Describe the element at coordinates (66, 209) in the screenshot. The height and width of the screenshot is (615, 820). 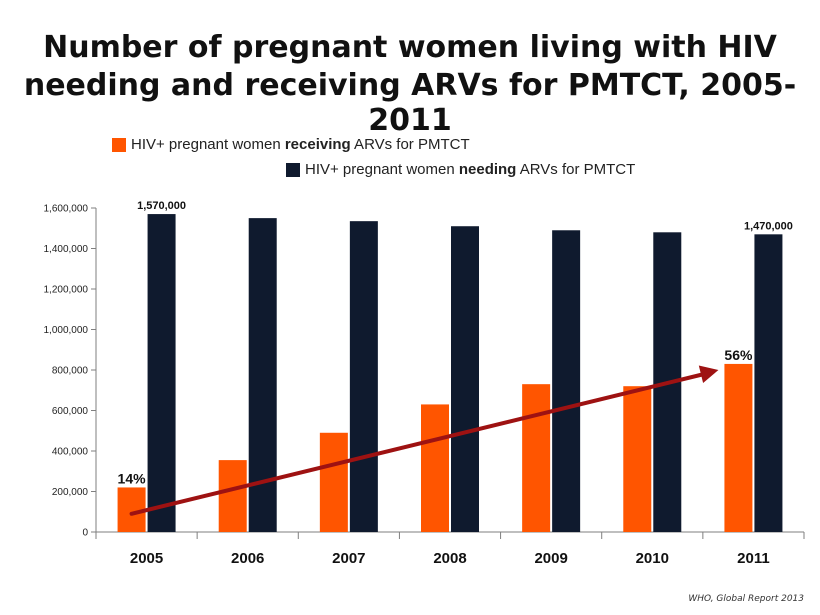
I see `y-tick-label: 1,600,000` at that location.